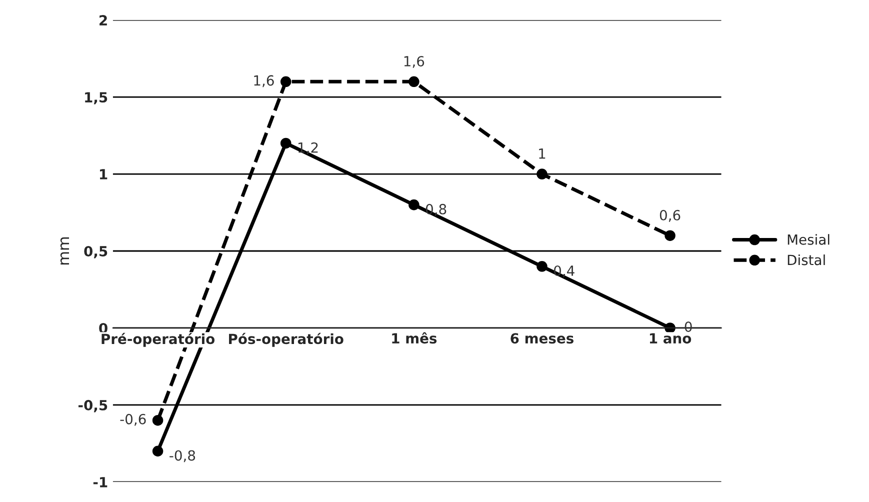 The width and height of the screenshot is (869, 502). I want to click on legend-label: Mesial, so click(809, 239).